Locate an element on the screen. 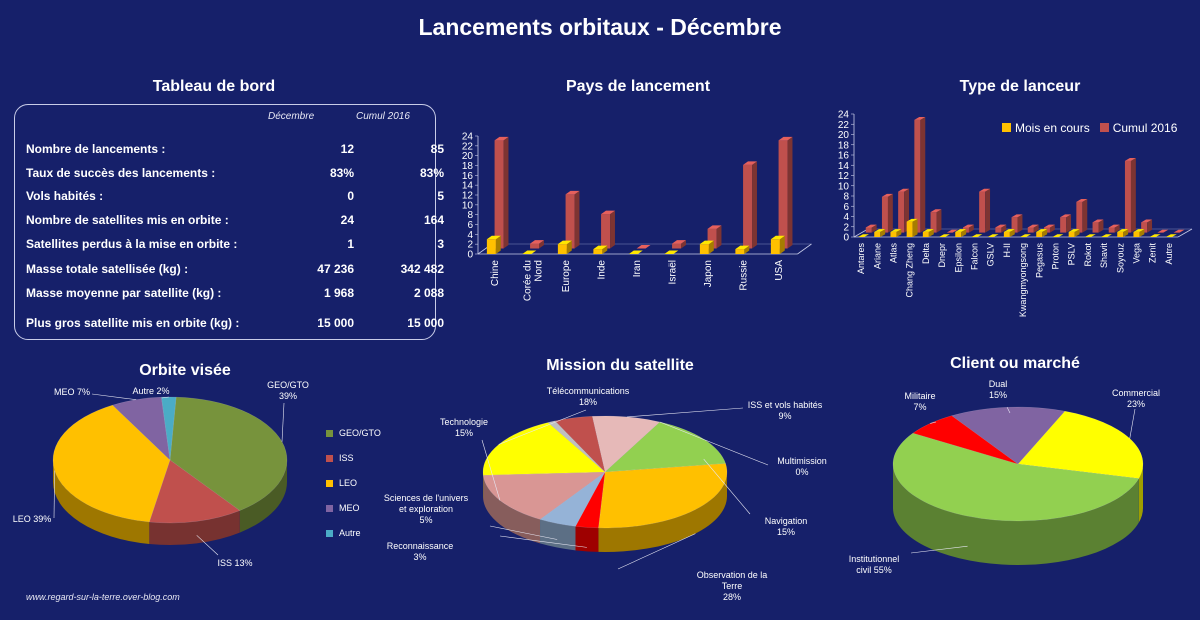 This screenshot has width=1200, height=620. orbite-pie-chart: GEO/GTO 39% ISS 13% LEO 39% MEO 7% Autre 2% is located at coordinates (161, 474).